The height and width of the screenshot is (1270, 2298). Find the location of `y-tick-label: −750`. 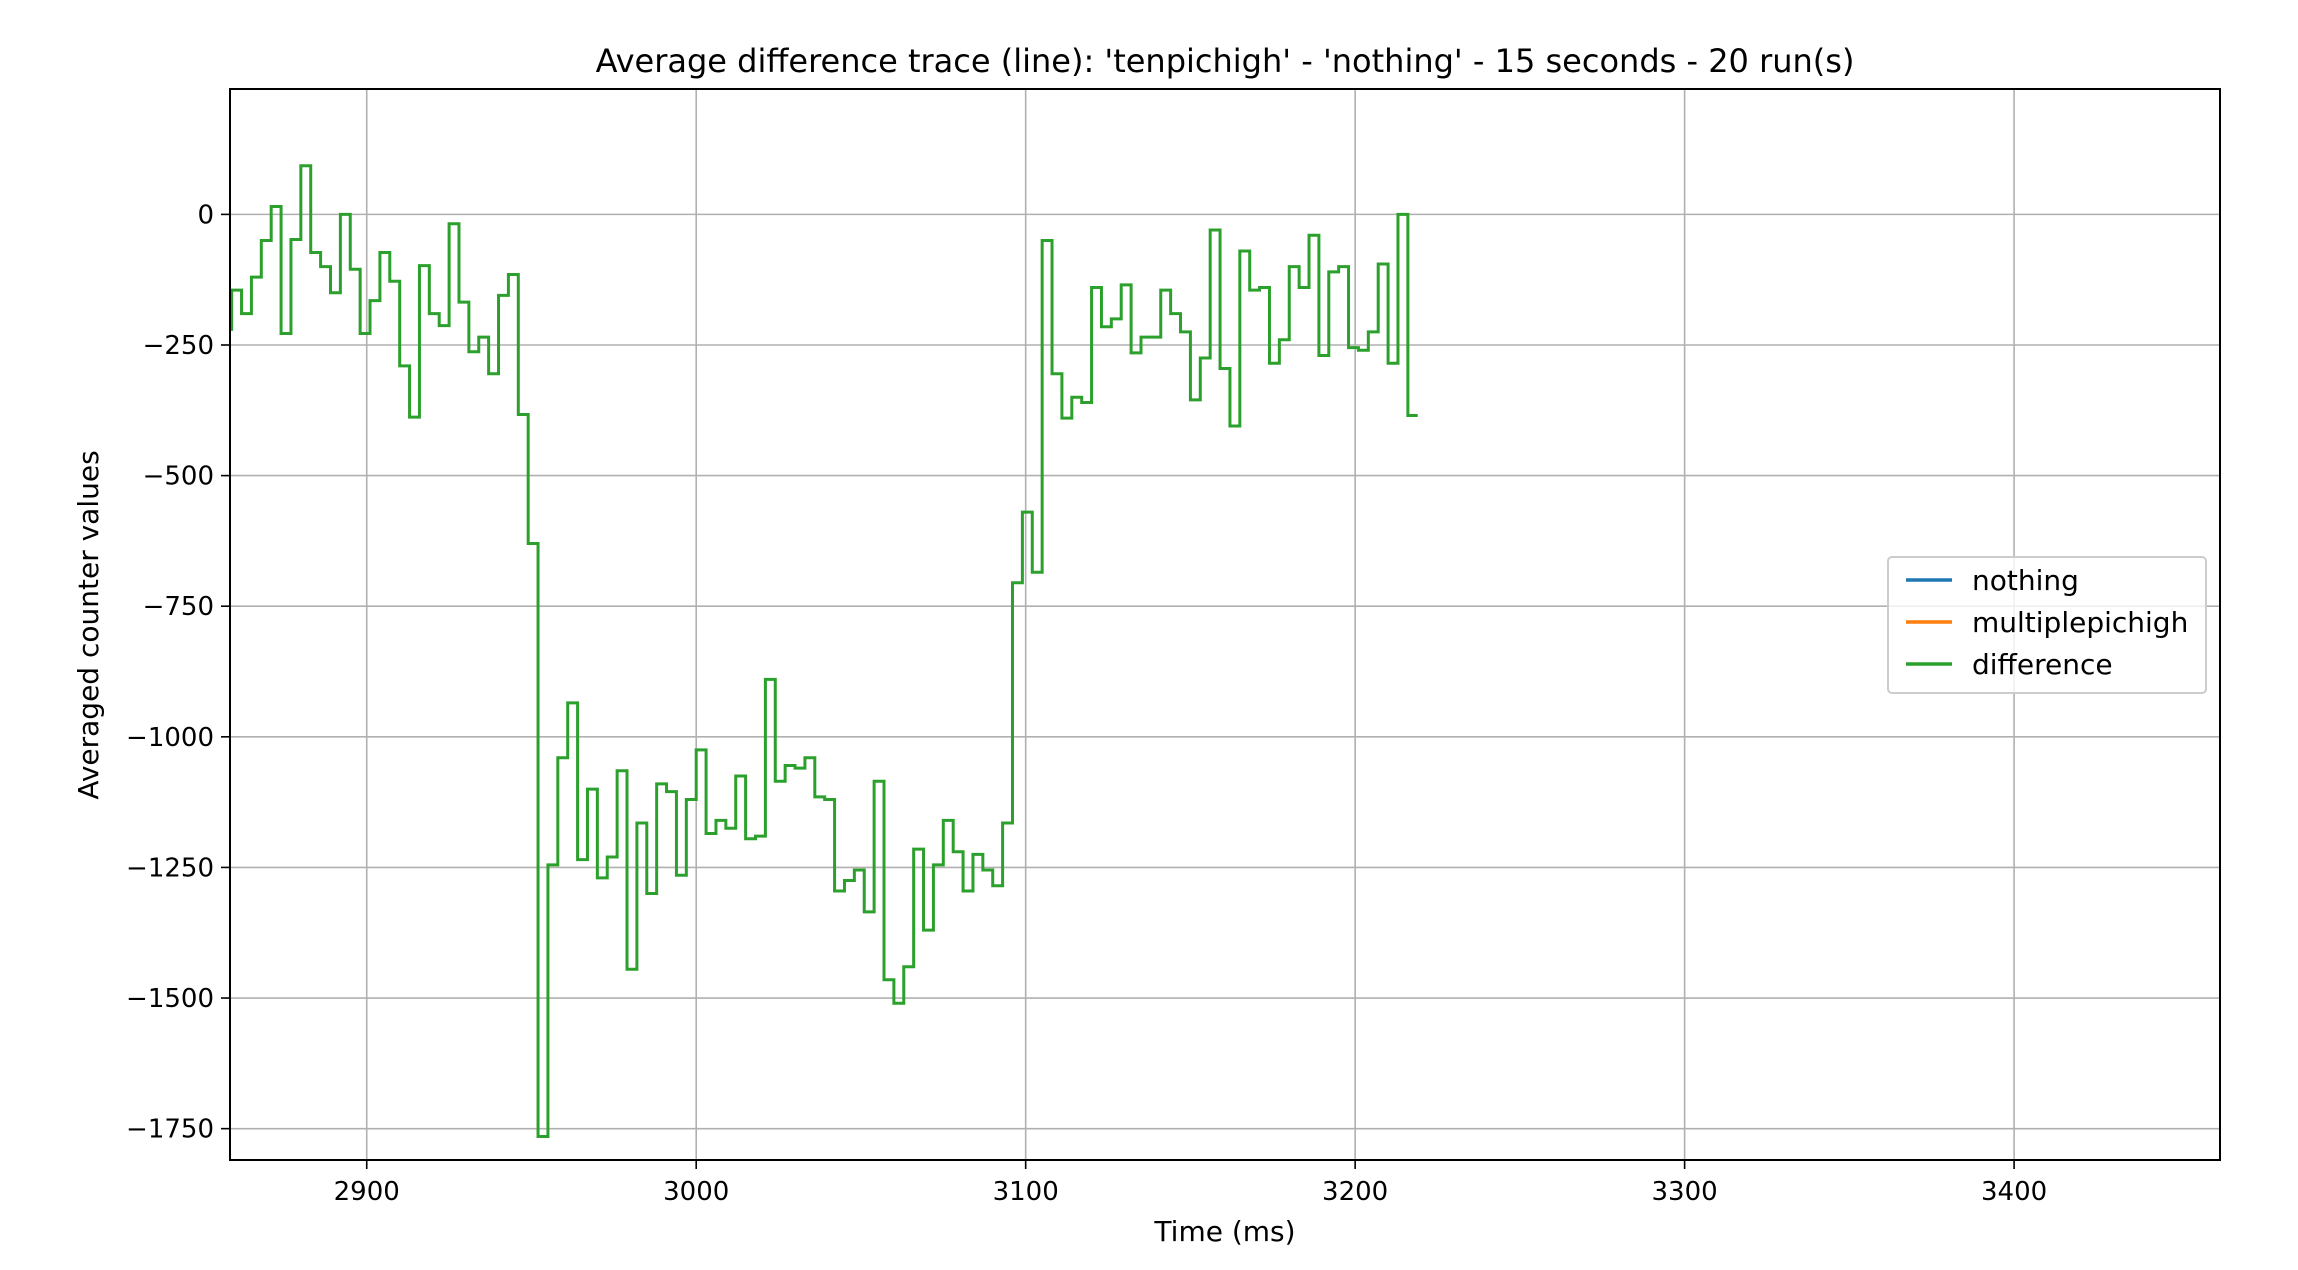

y-tick-label: −750 is located at coordinates (178, 607).